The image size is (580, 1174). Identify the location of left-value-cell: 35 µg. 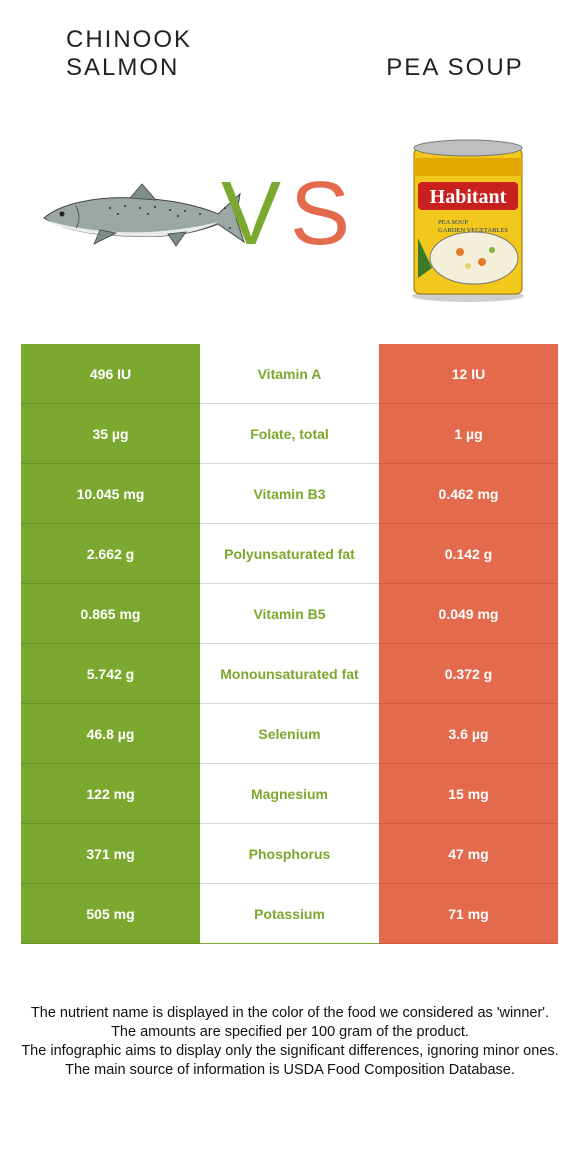
(110, 434).